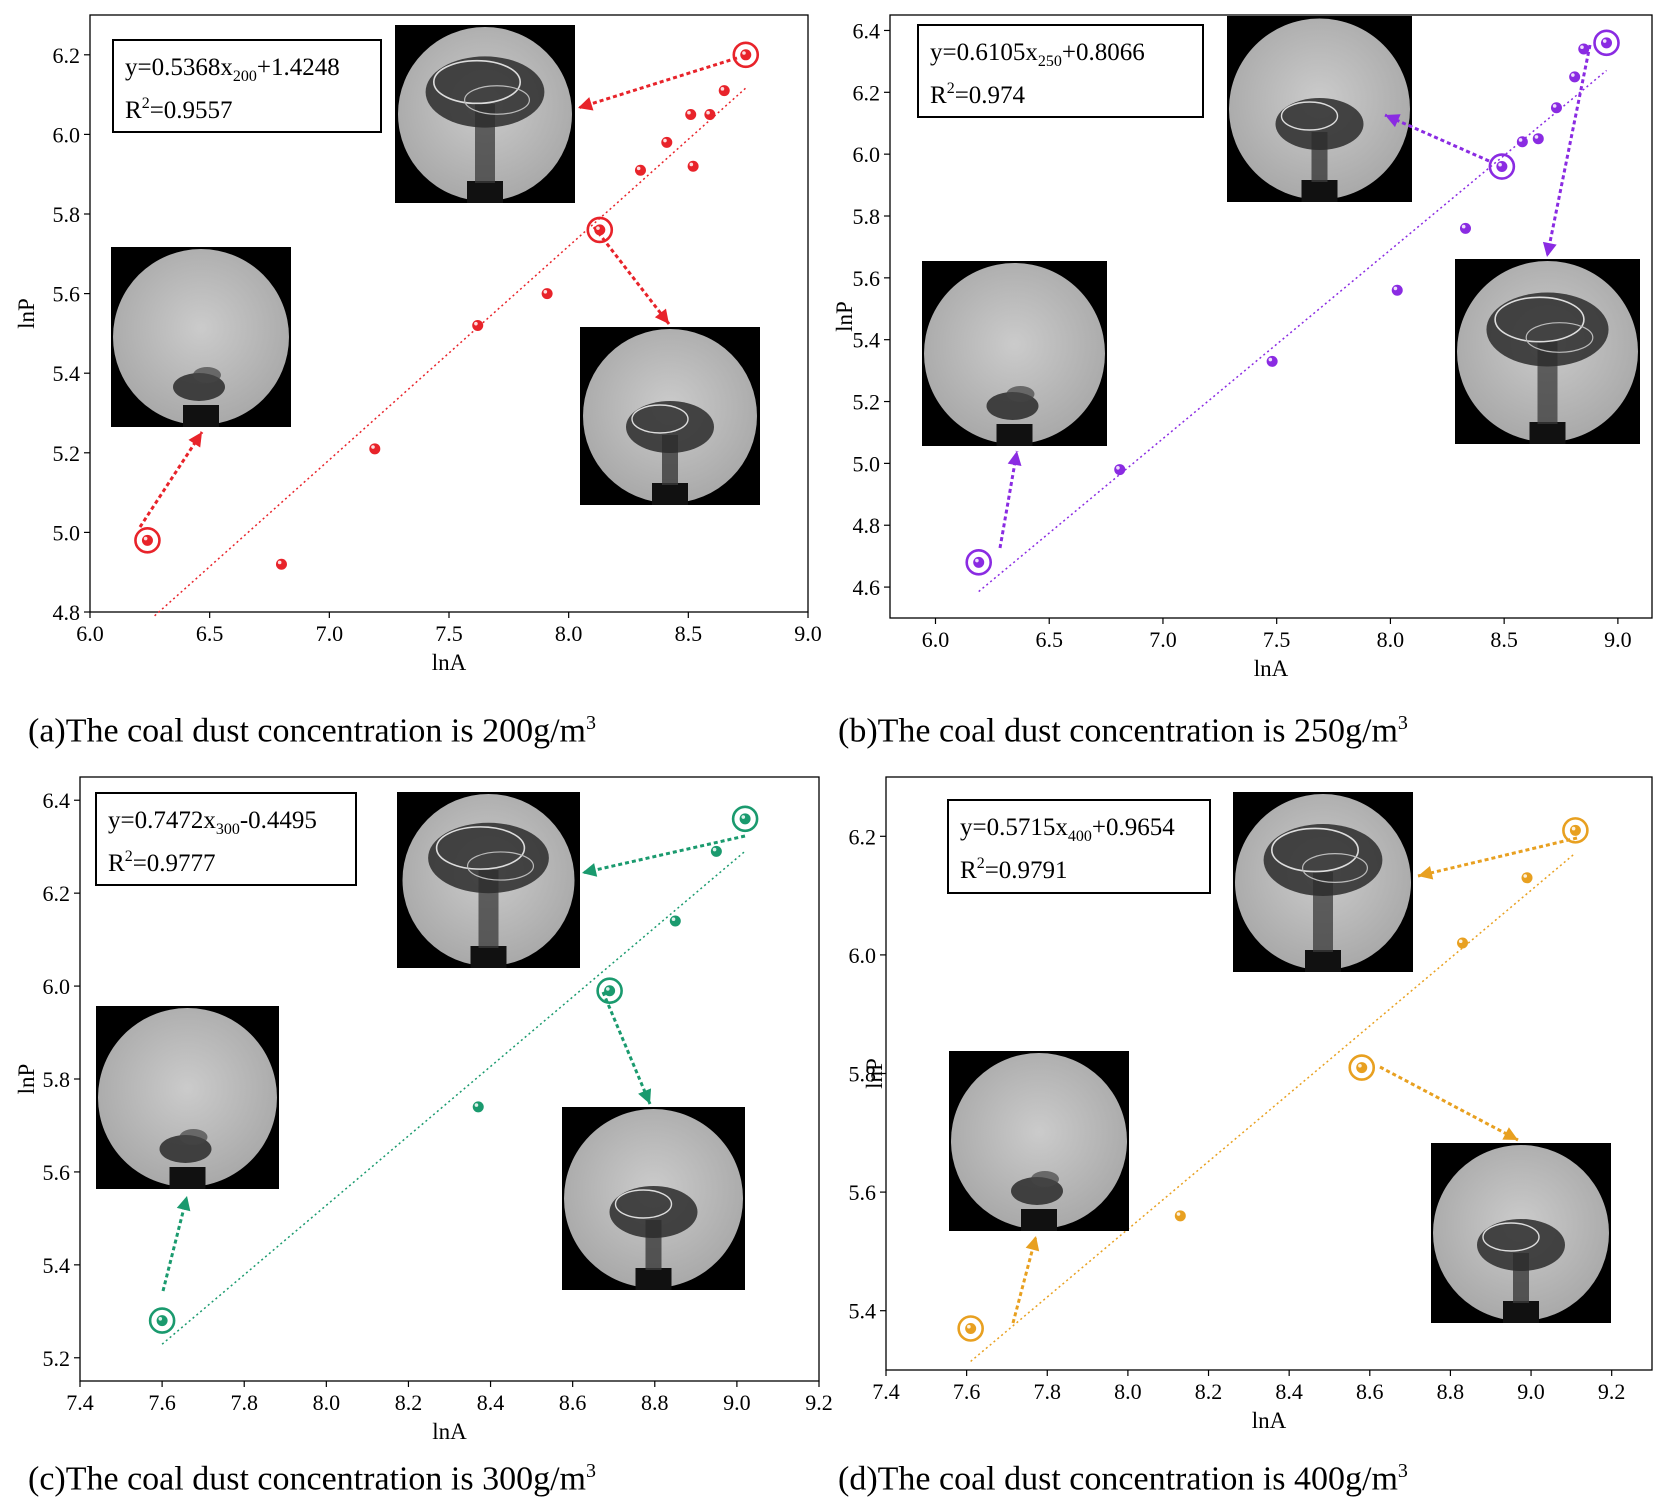 The width and height of the screenshot is (1654, 1503). Describe the element at coordinates (26, 1079) in the screenshot. I see `y-axis-label: lnP` at that location.